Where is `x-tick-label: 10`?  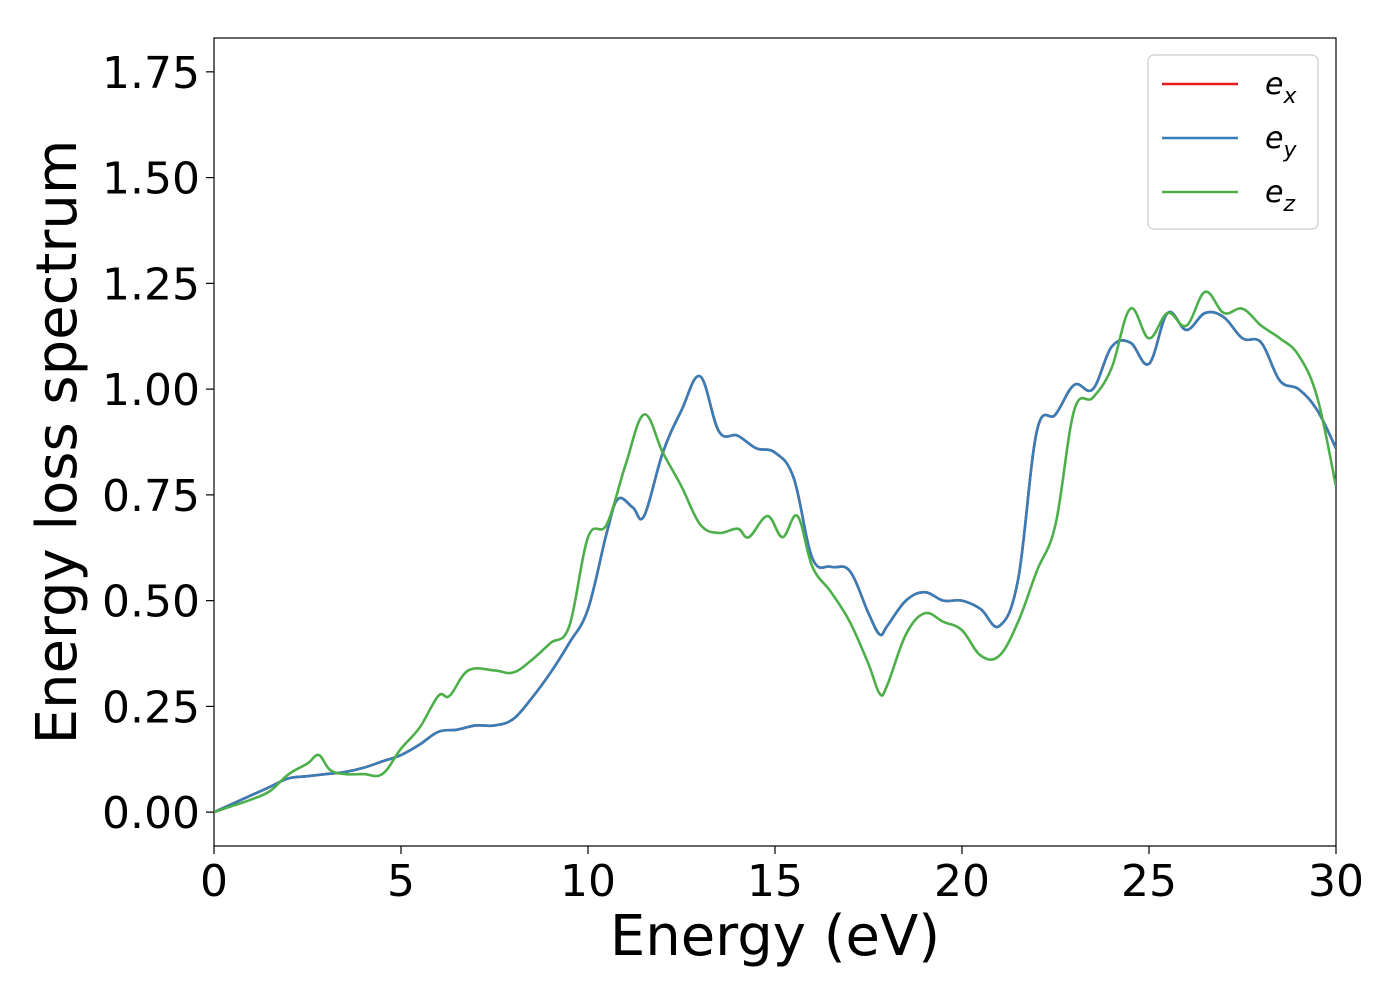 x-tick-label: 10 is located at coordinates (588, 881).